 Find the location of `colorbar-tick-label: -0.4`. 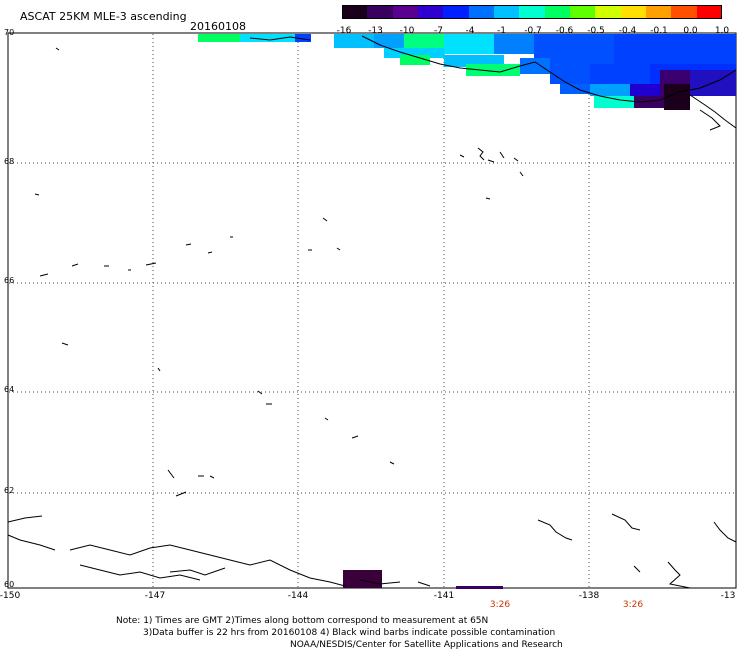

colorbar-tick-label: -0.4 is located at coordinates (627, 31).